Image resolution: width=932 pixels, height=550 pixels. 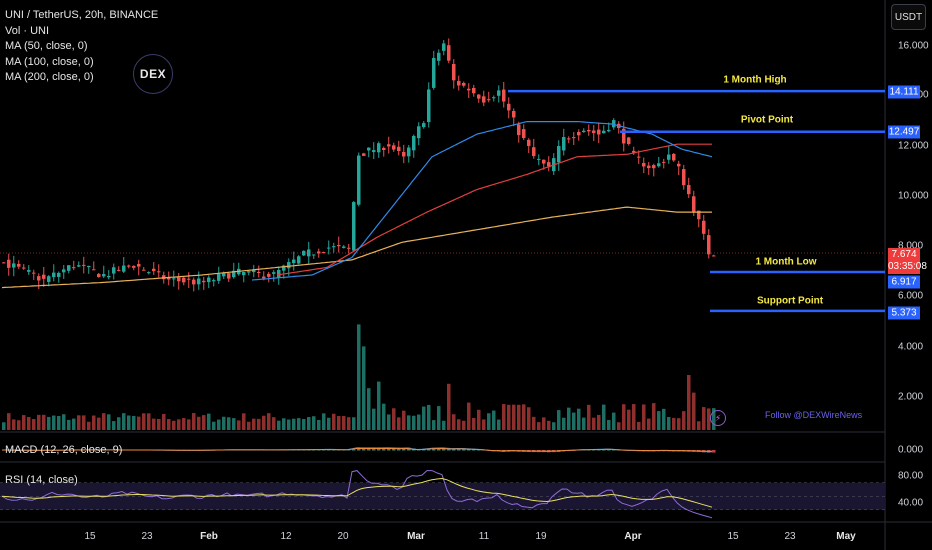 I want to click on price-tick: 16.000, so click(x=913, y=46).